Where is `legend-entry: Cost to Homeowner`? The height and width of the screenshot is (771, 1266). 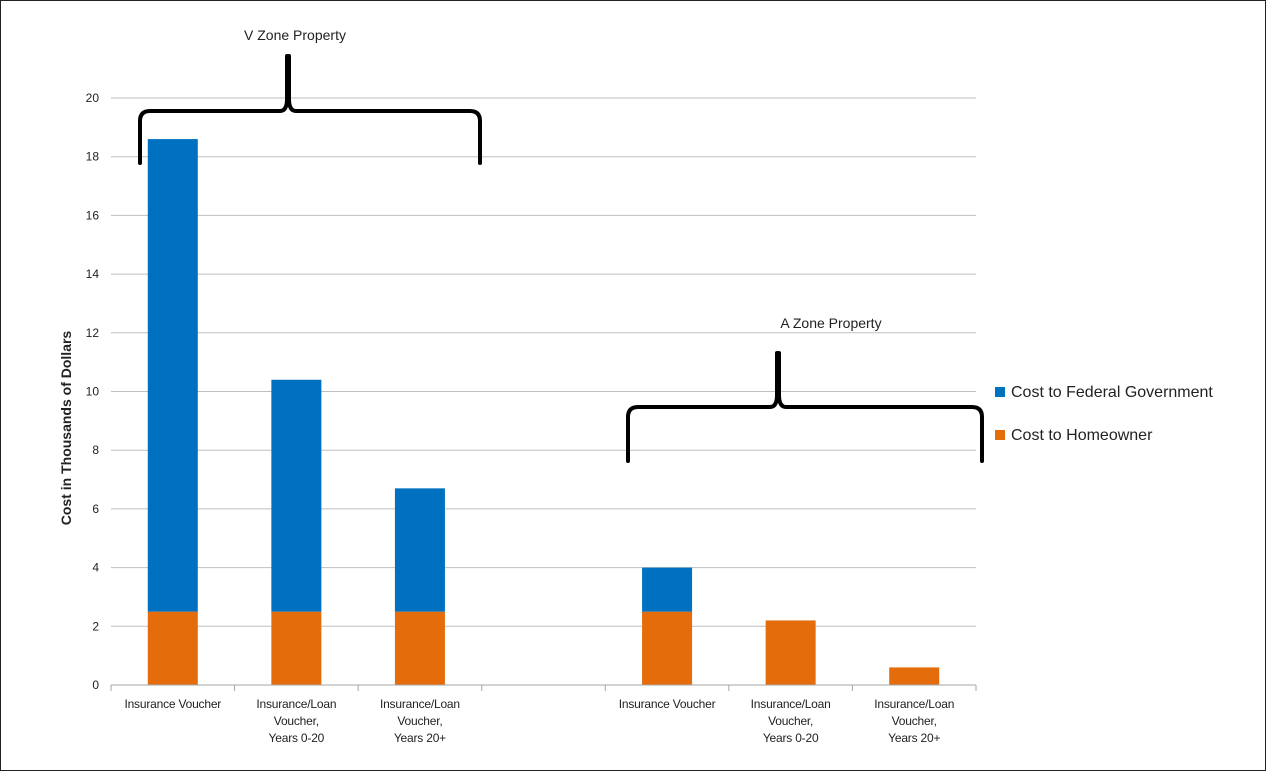 legend-entry: Cost to Homeowner is located at coordinates (1082, 435).